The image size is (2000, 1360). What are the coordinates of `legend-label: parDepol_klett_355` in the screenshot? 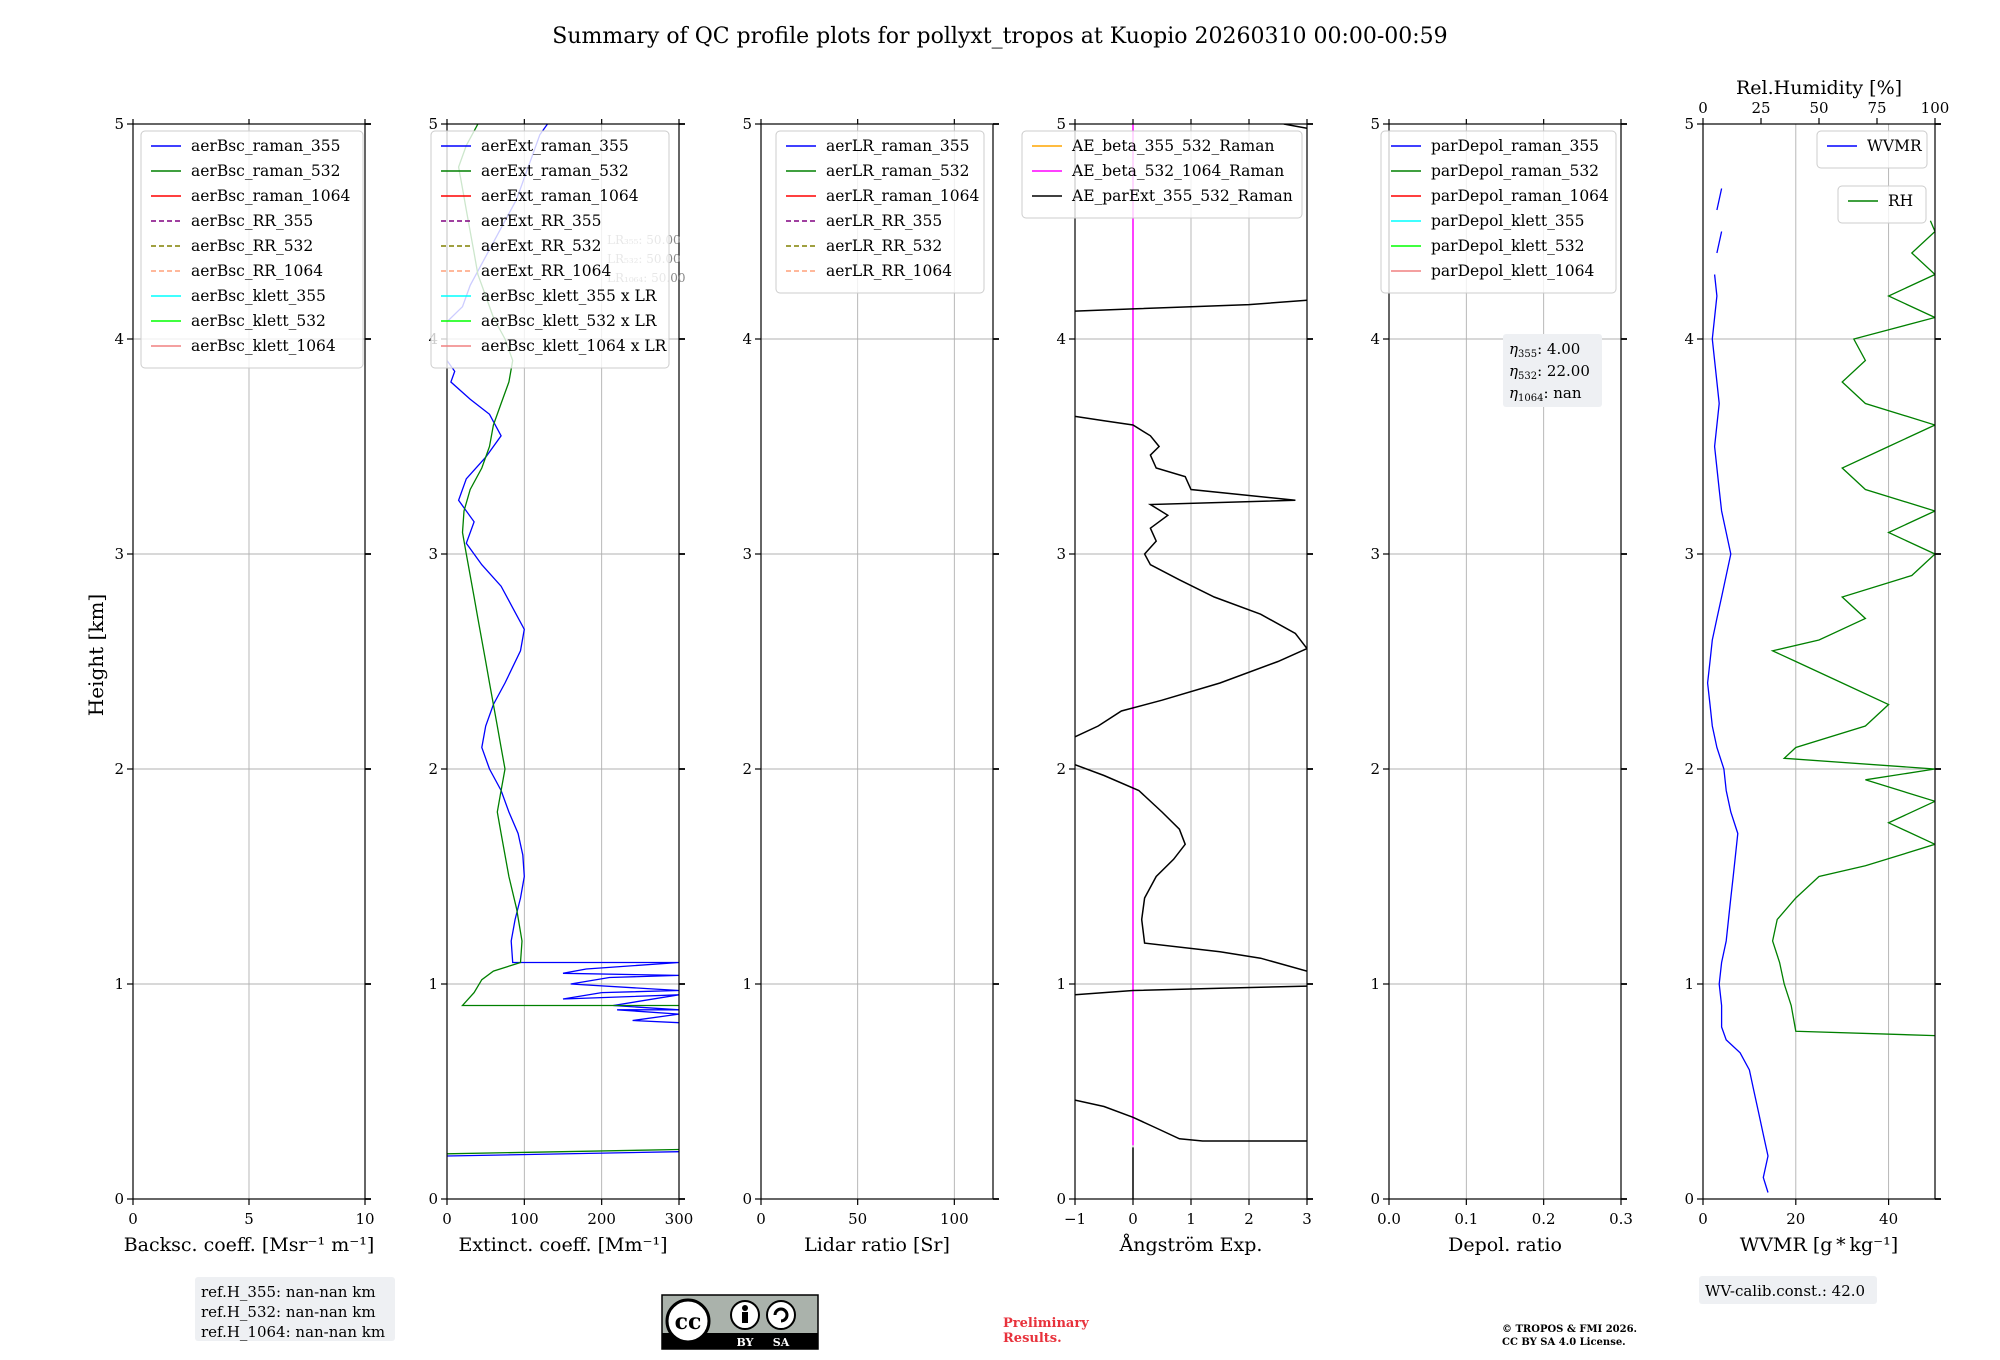 It's located at (1507, 221).